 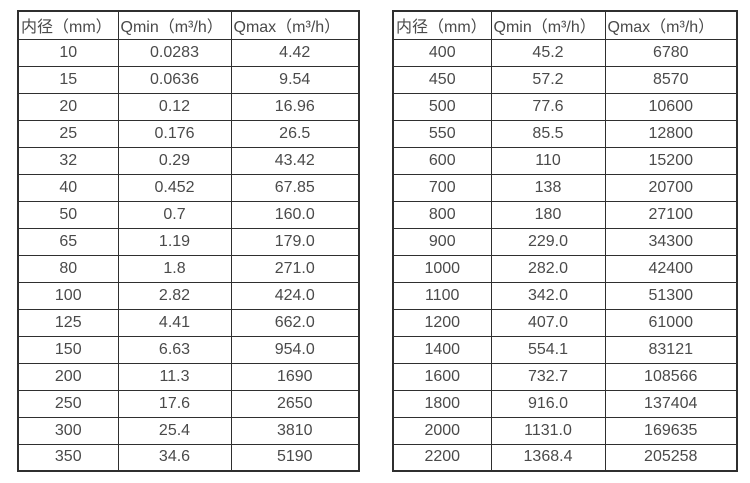 What do you see at coordinates (174, 376) in the screenshot?
I see `table-cell: 11.3` at bounding box center [174, 376].